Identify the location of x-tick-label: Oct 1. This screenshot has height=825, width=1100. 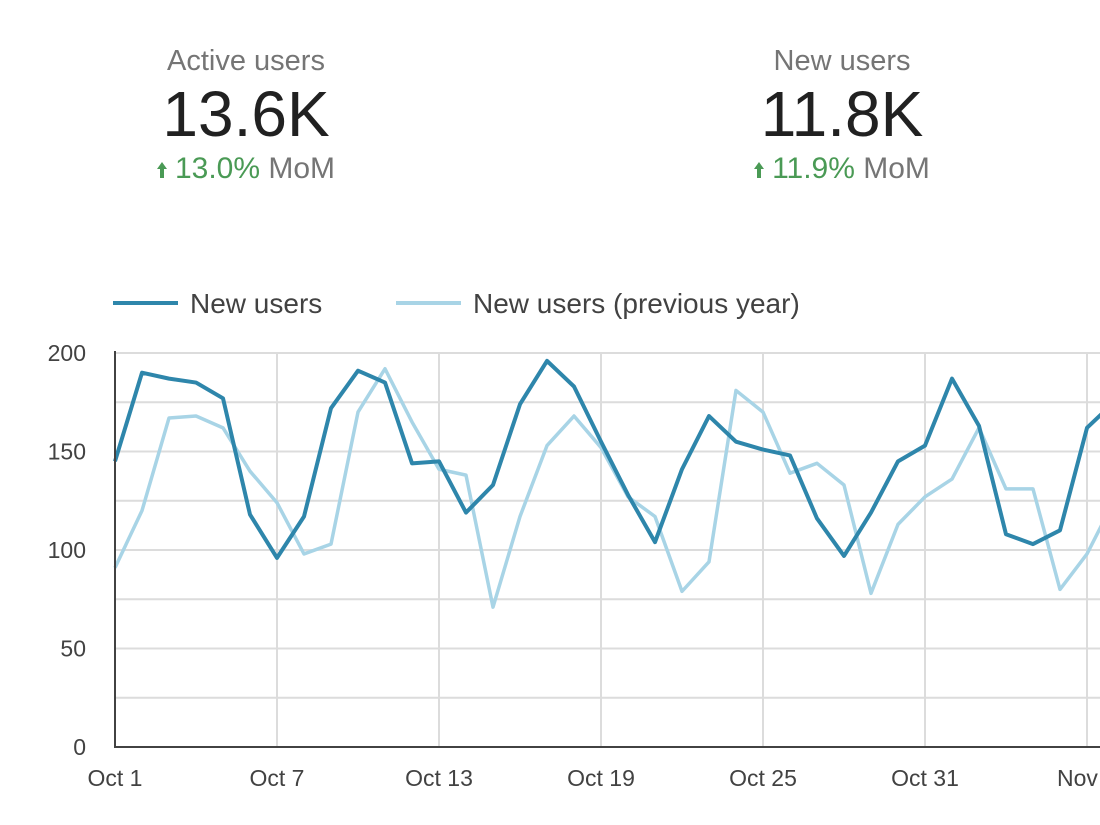
(115, 778).